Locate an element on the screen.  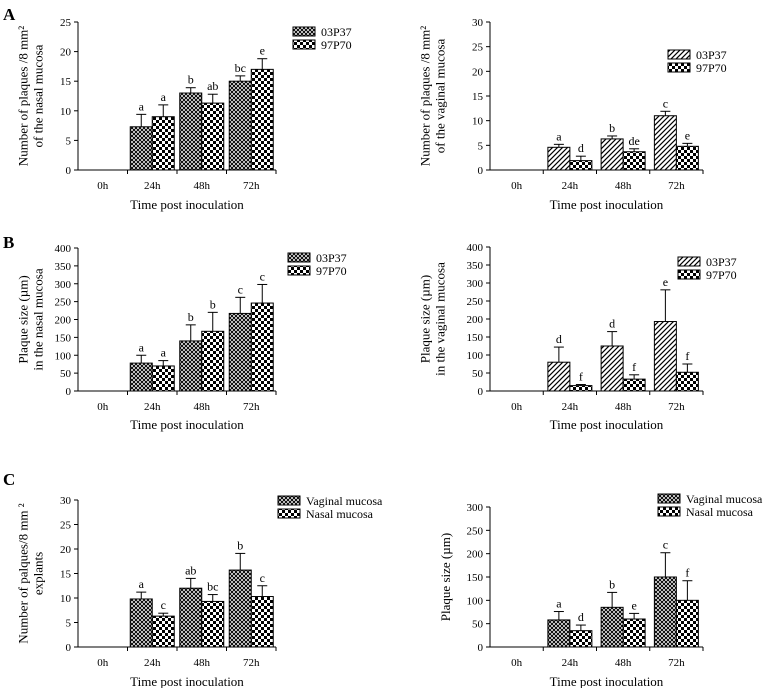
y-tick-label: 10 is located at coordinates (66, 599).